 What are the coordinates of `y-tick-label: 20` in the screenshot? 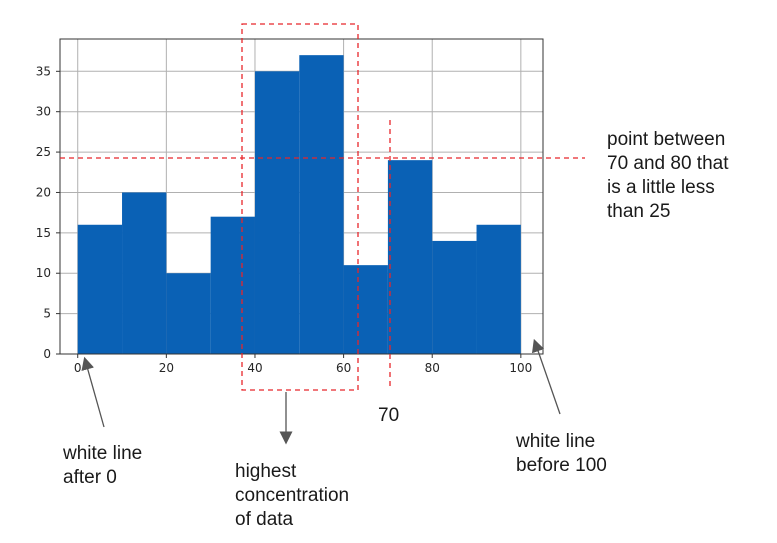 It's located at (43, 192).